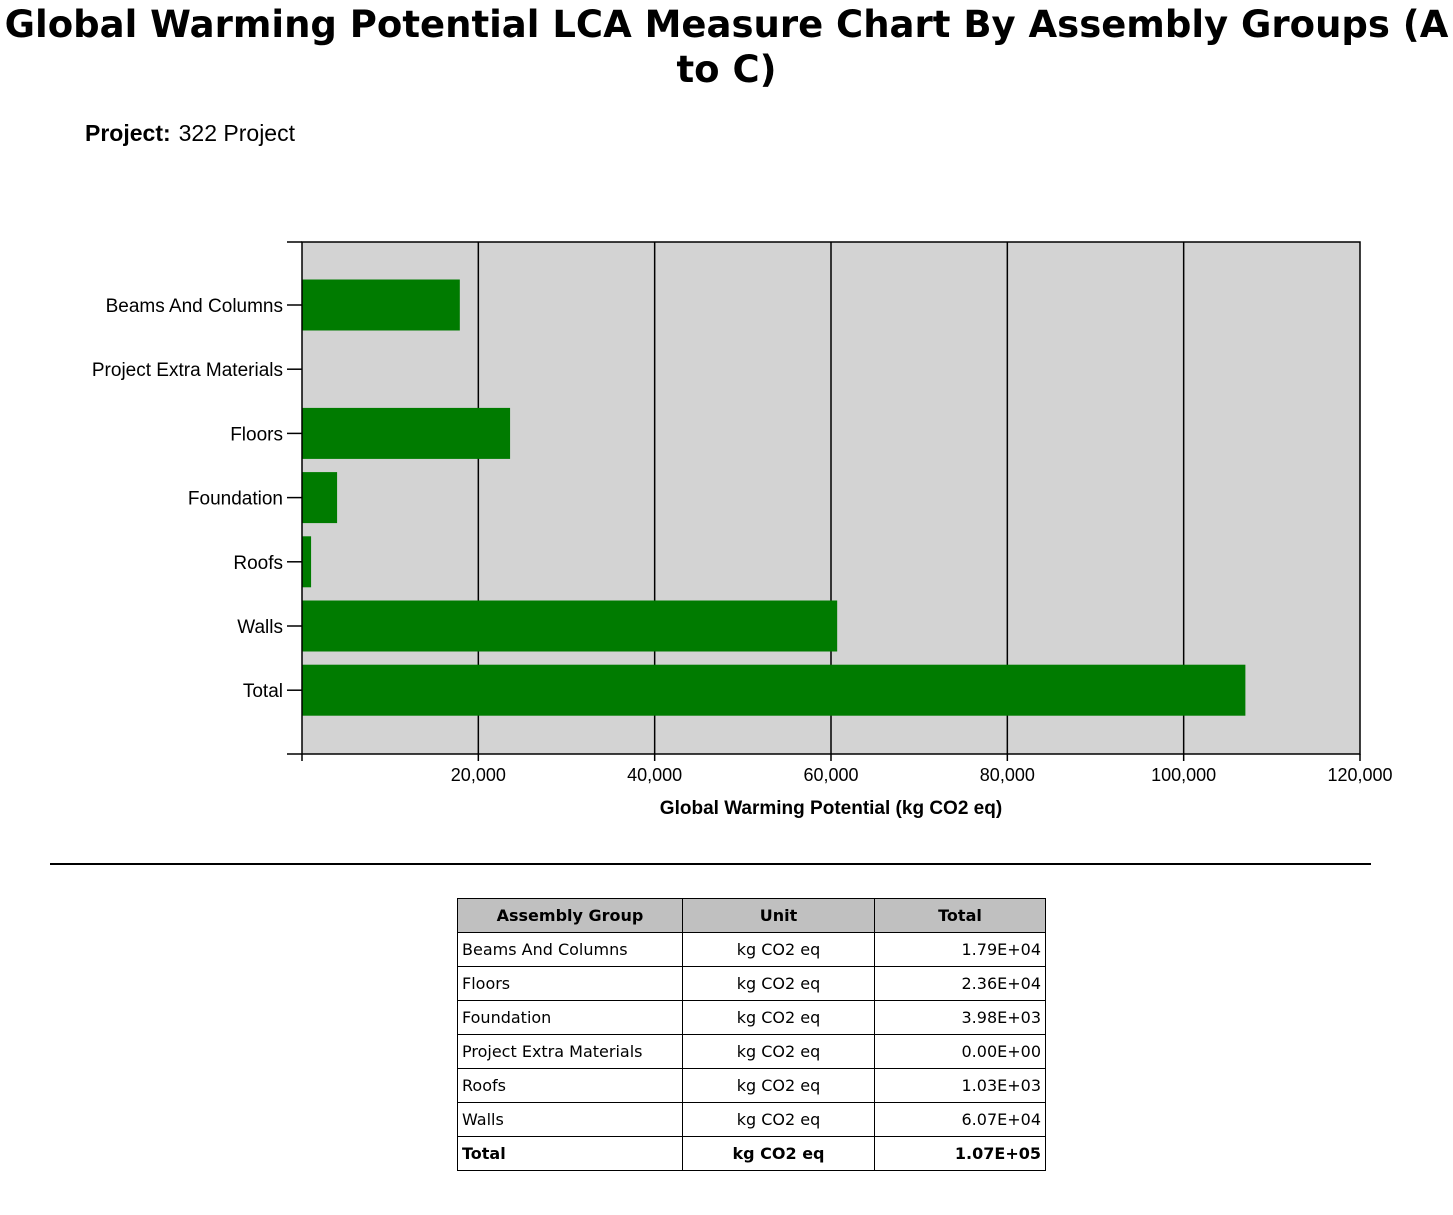 Image resolution: width=1453 pixels, height=1215 pixels. I want to click on table-row: Walls kg CO2 eq 6.07E+04, so click(751, 1119).